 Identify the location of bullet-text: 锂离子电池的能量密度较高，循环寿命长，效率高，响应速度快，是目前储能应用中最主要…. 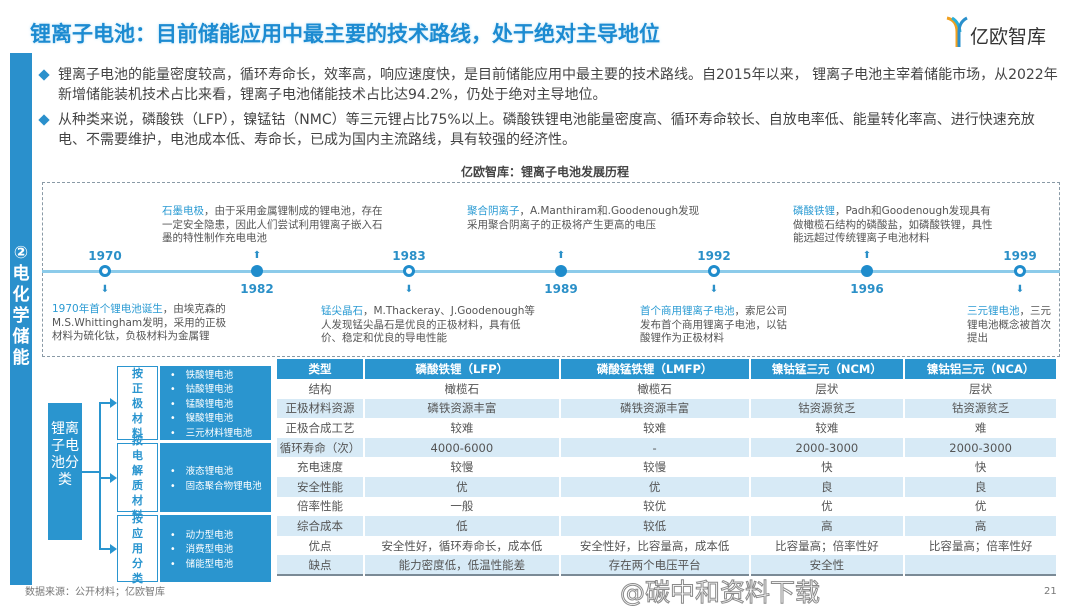
(558, 85).